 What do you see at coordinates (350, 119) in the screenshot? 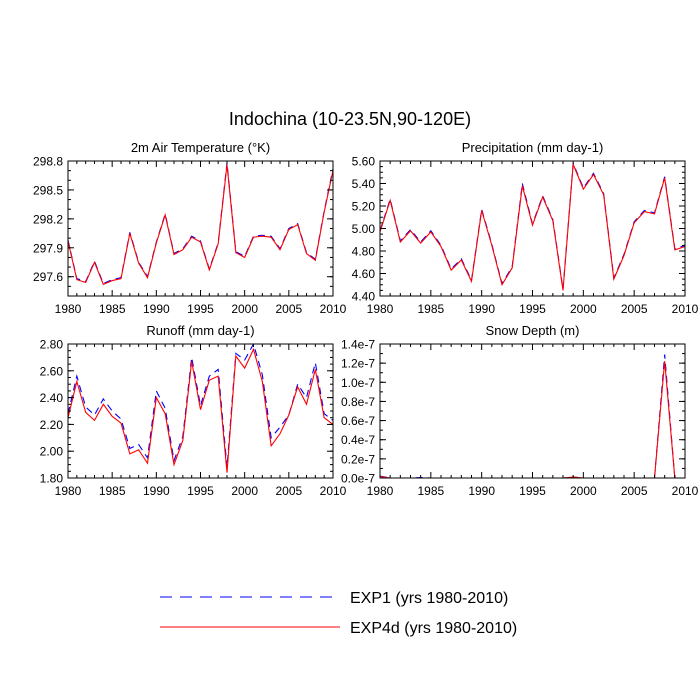
I see `figure-title: Indochina (10-23.5N,90-120E)` at bounding box center [350, 119].